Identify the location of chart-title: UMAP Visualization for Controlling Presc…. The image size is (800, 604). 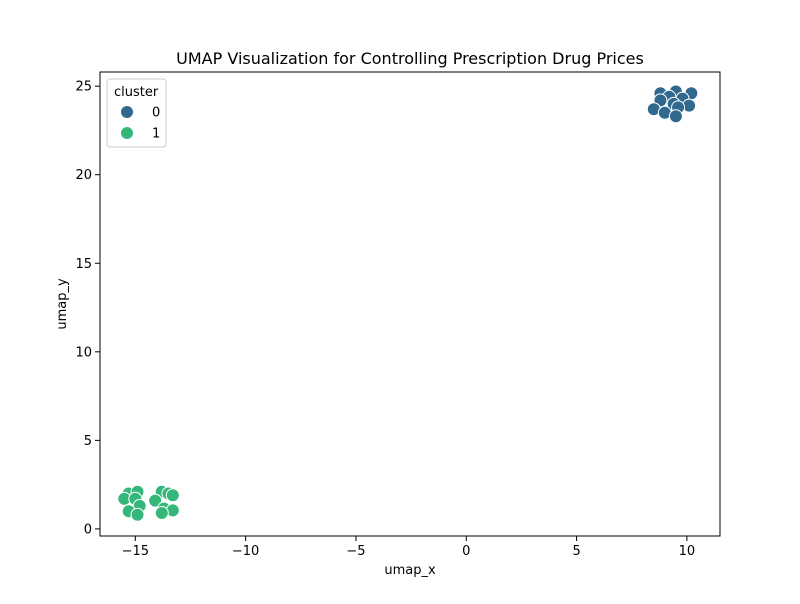
(410, 58).